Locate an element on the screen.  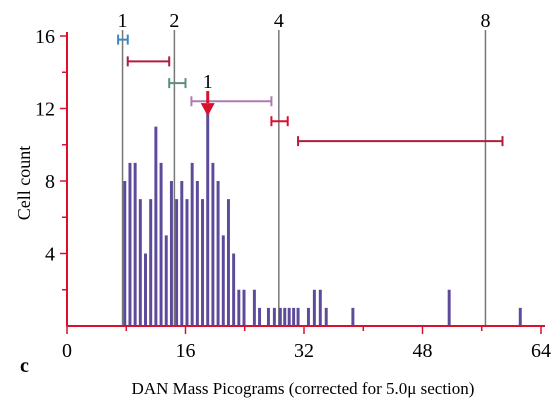
reference-line-label: 8 is located at coordinates (485, 21).